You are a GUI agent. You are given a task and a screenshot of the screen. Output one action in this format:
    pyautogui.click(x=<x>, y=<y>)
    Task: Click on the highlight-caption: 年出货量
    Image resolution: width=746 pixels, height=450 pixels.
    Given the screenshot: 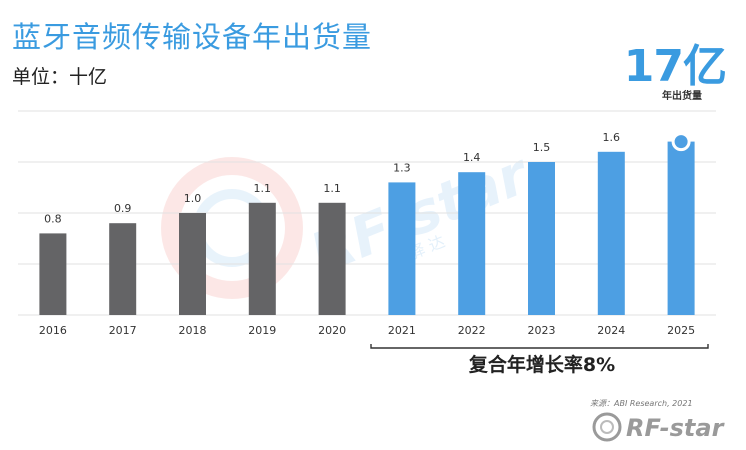 What is the action you would take?
    pyautogui.click(x=682, y=96)
    